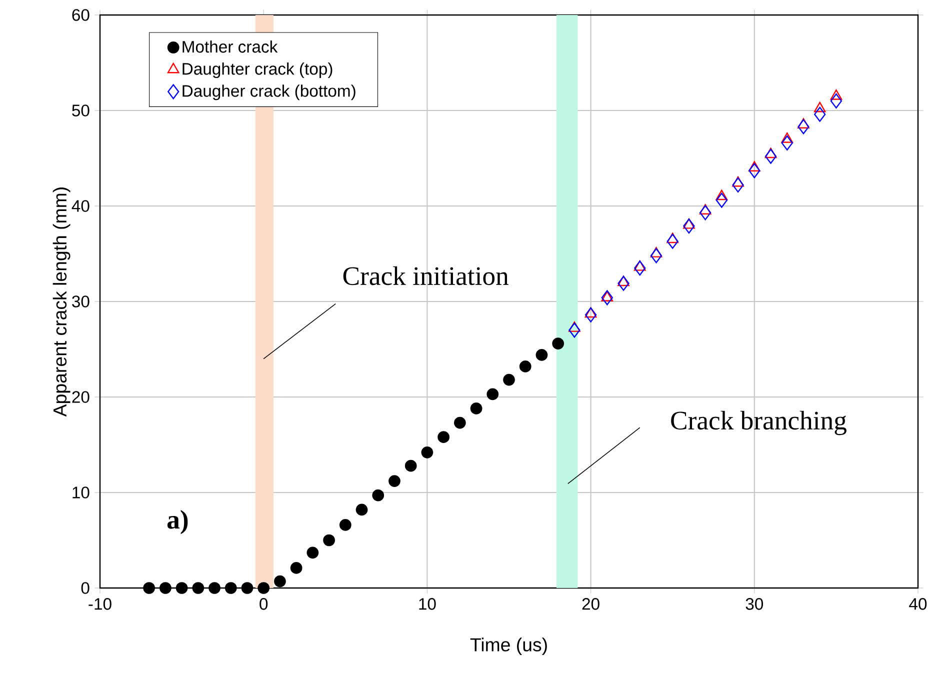 The image size is (936, 690). Describe the element at coordinates (81, 492) in the screenshot. I see `y-tick-label: 10` at that location.